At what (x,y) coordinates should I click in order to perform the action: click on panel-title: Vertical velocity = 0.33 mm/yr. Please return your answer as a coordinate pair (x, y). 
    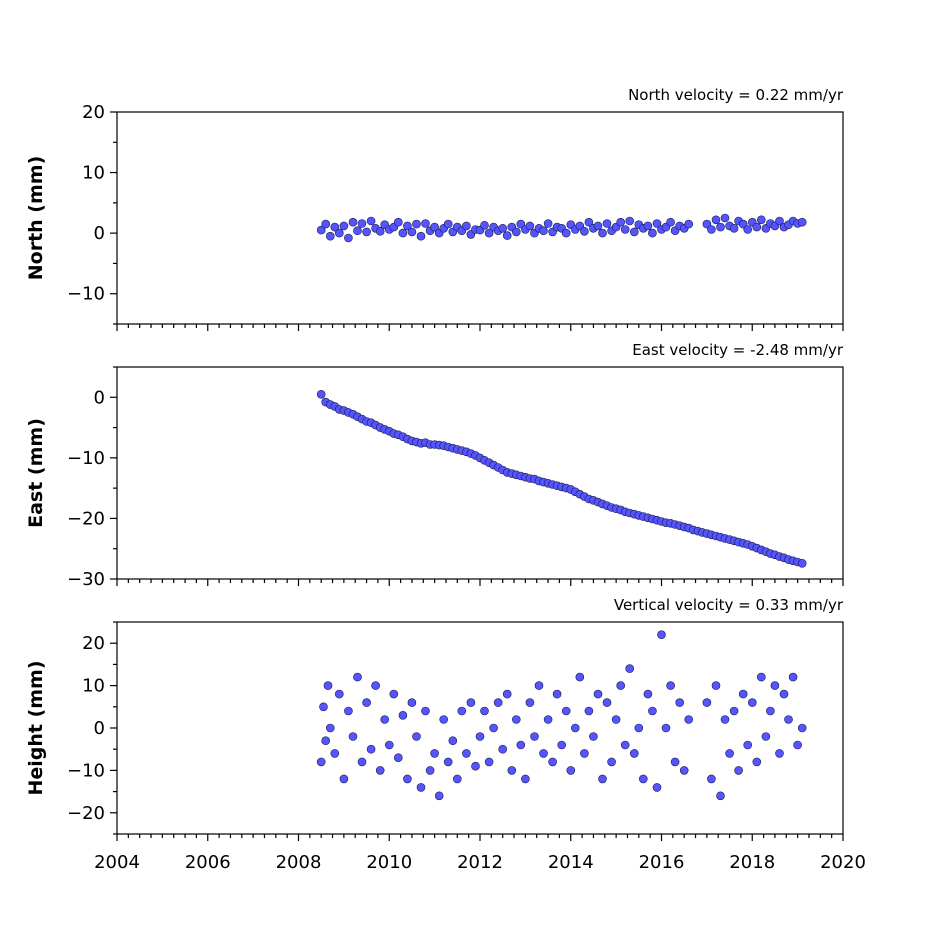
    Looking at the image, I should click on (729, 605).